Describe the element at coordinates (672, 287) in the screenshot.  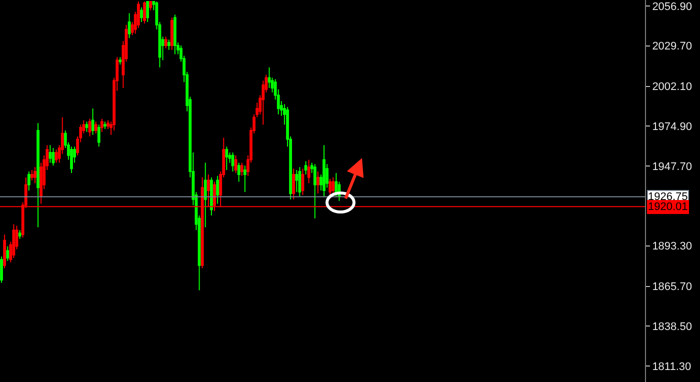
I see `y-tick-label: 1865.70` at that location.